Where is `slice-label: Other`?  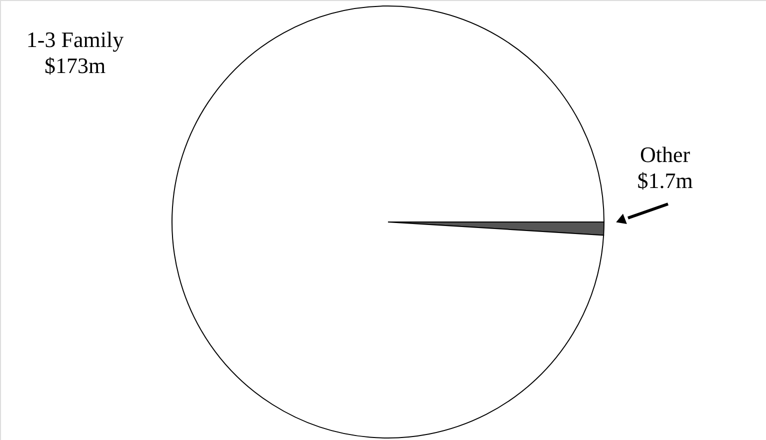 slice-label: Other is located at coordinates (665, 154).